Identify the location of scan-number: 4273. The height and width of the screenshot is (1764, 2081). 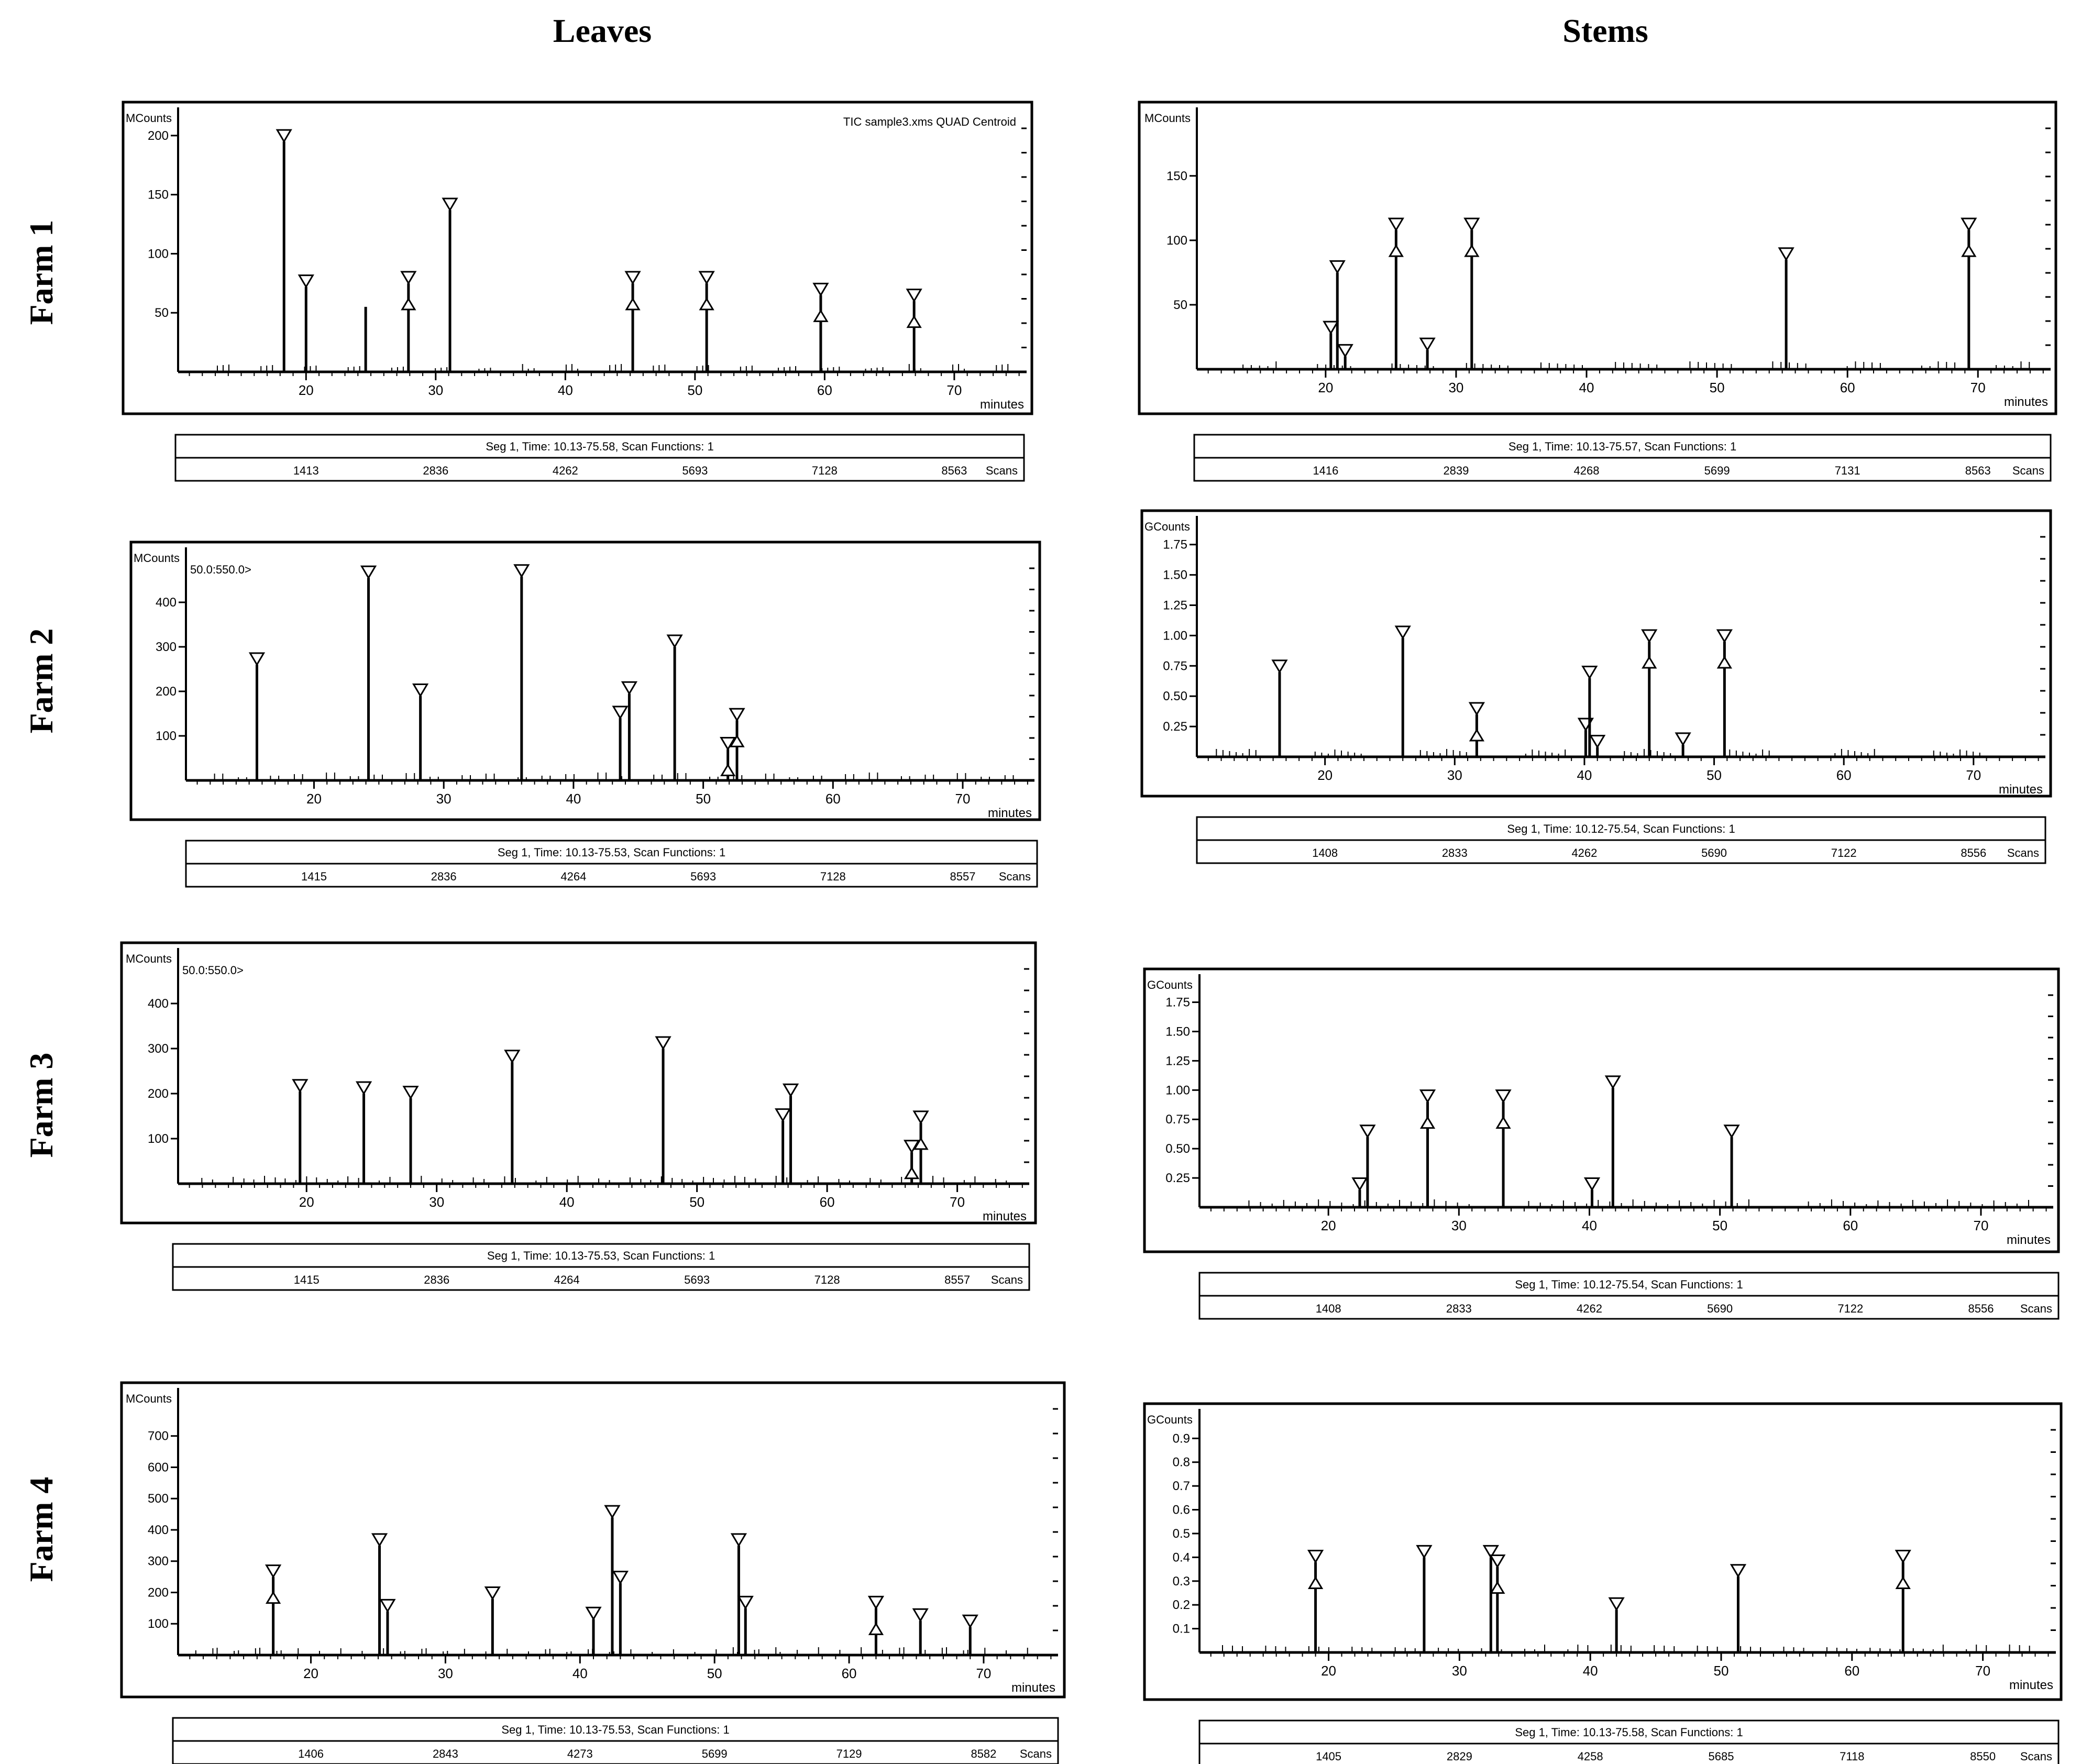
(580, 1753).